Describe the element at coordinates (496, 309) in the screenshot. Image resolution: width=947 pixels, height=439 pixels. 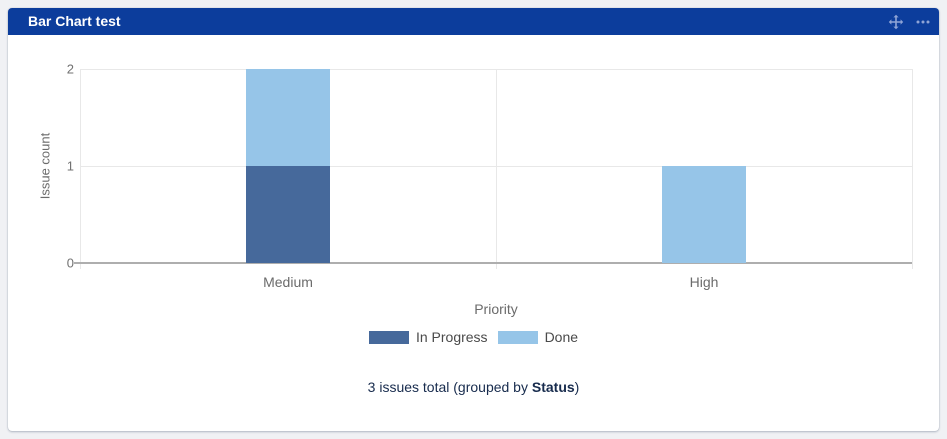
I see `x-axis-title: Priority` at that location.